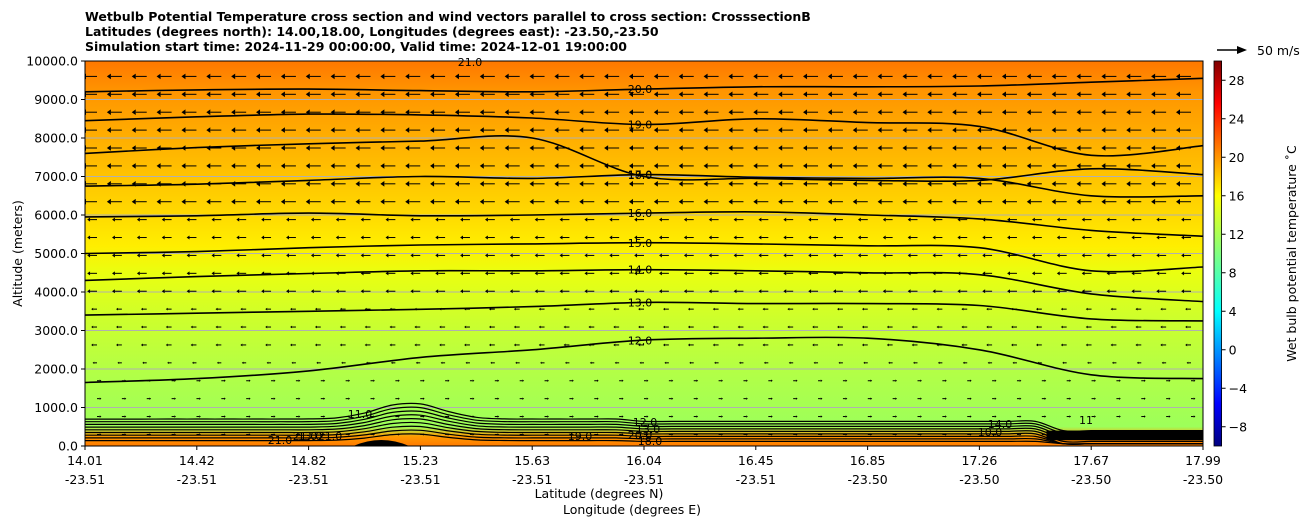  I want to click on y-tick-label: 2000.0, so click(56, 369).